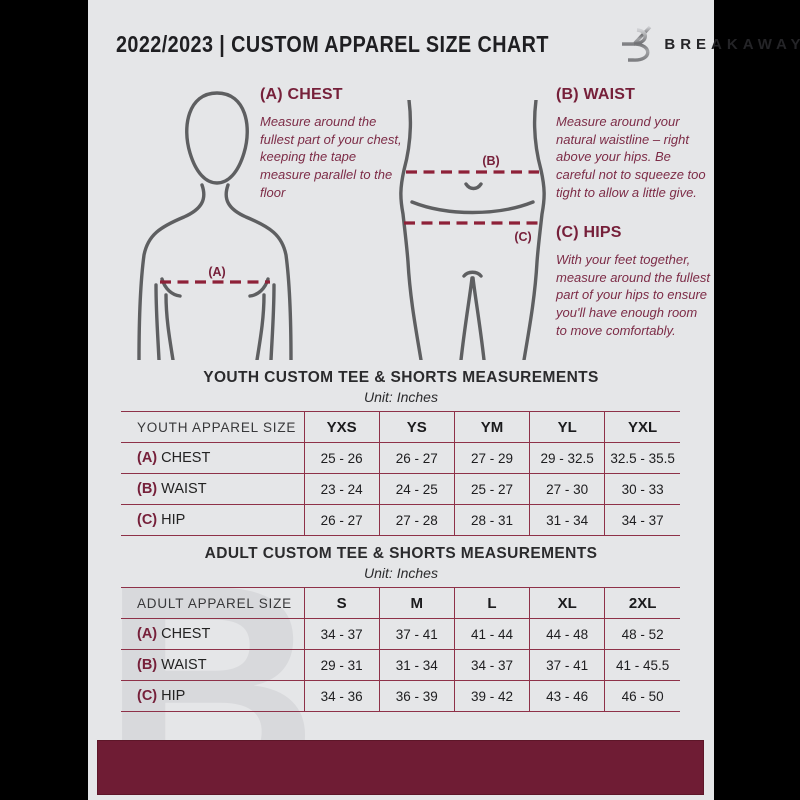 This screenshot has height=800, width=800. I want to click on measurement-value: 29 - 31, so click(341, 665).